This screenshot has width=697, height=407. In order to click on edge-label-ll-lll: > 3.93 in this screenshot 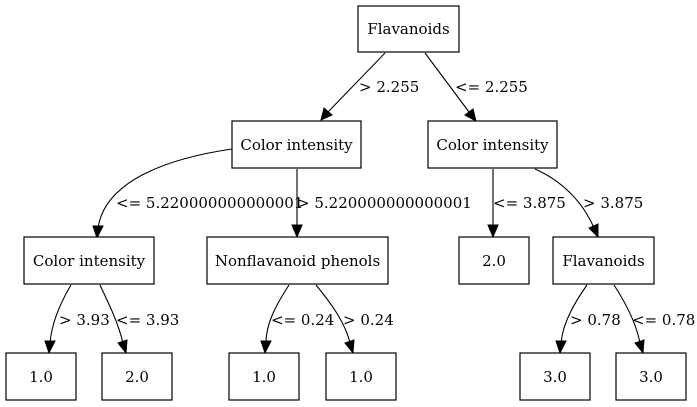, I will do `click(84, 320)`.